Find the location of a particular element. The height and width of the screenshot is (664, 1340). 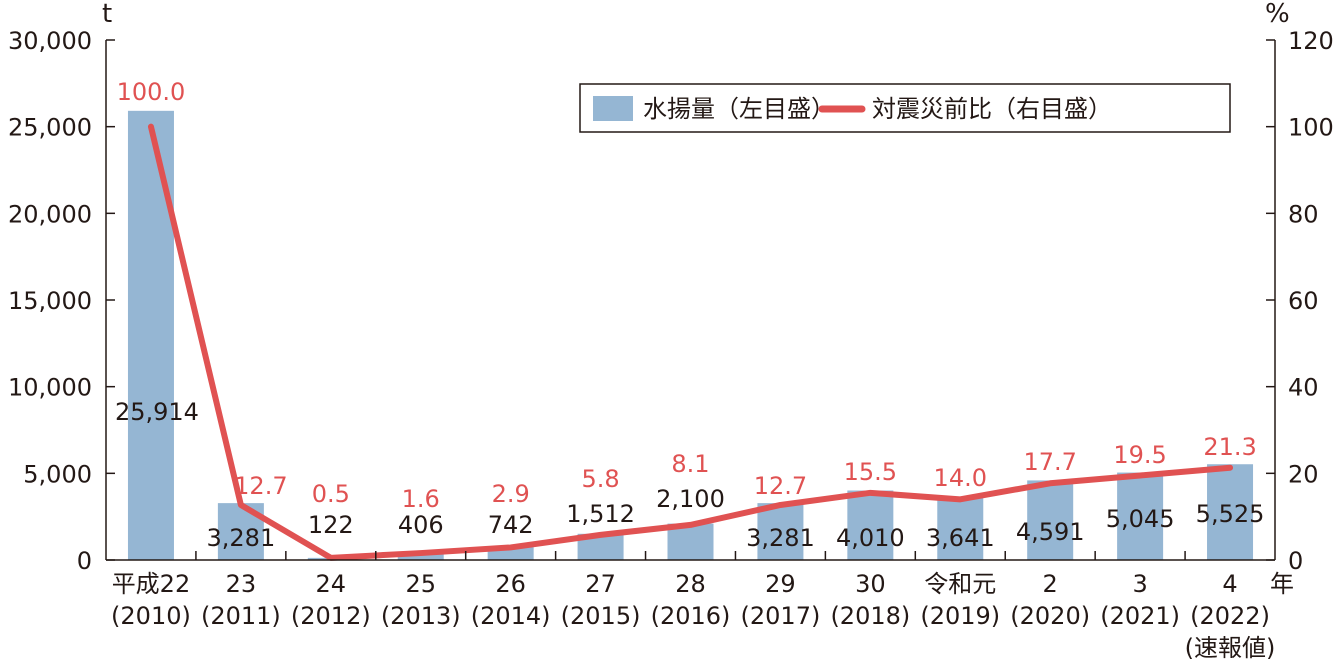

x-unit: 年 is located at coordinates (1282, 584).